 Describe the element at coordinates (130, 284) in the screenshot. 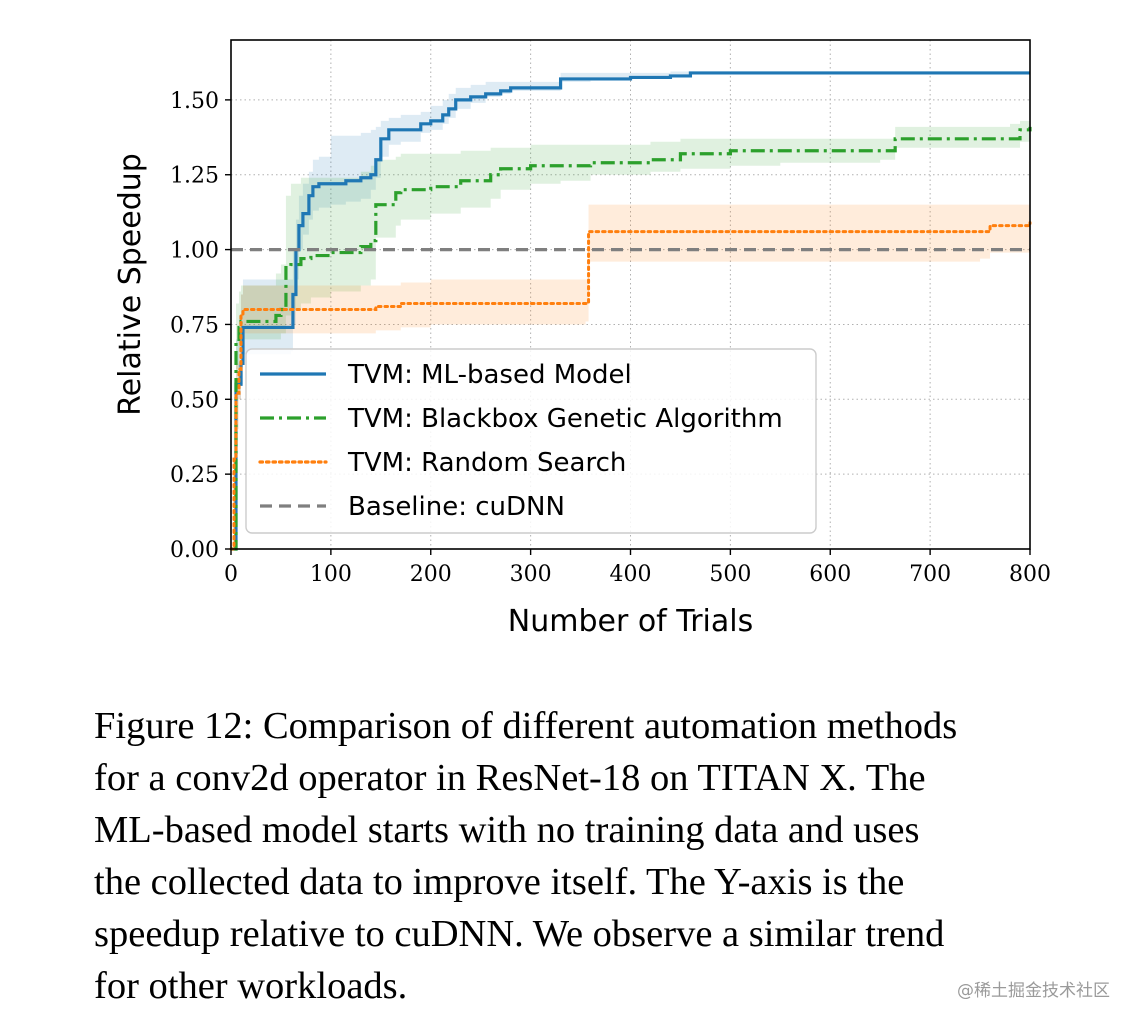

I see `y-axis-label: Relative Speedup` at that location.